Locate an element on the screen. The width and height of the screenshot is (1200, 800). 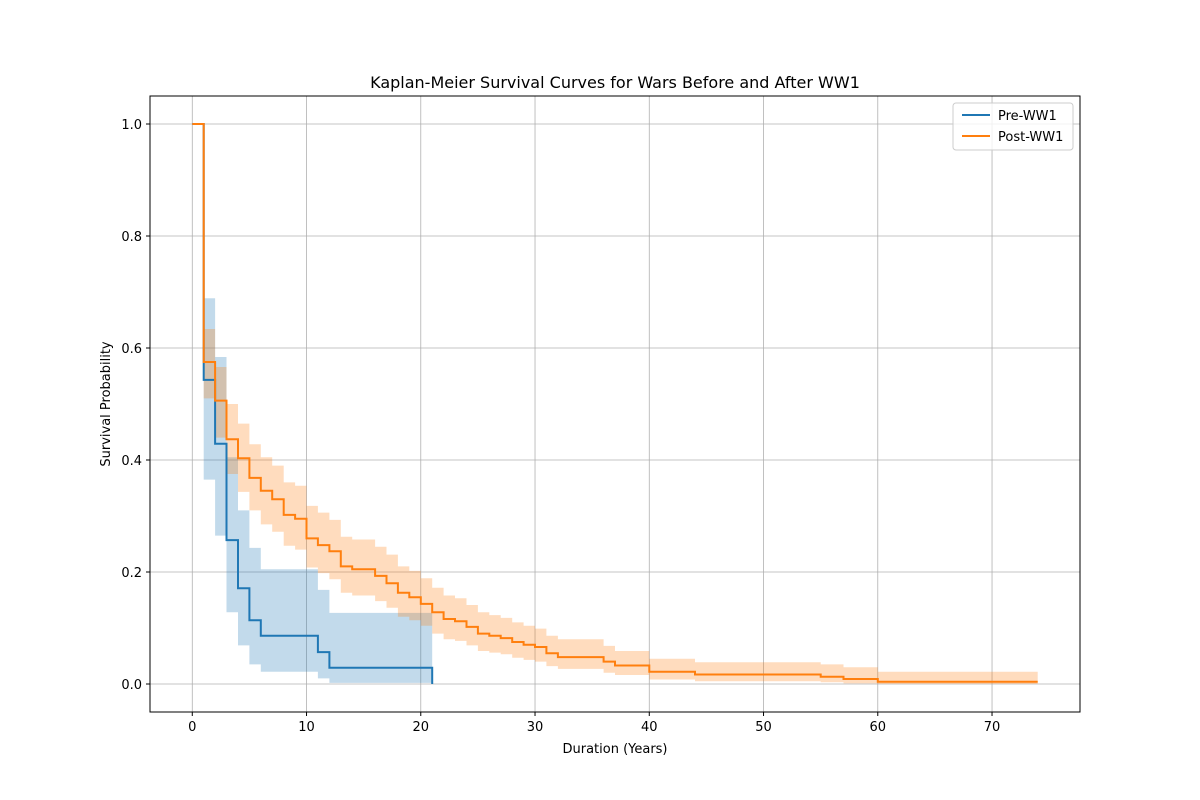
y-axis-title: Survival Probability is located at coordinates (106, 404).